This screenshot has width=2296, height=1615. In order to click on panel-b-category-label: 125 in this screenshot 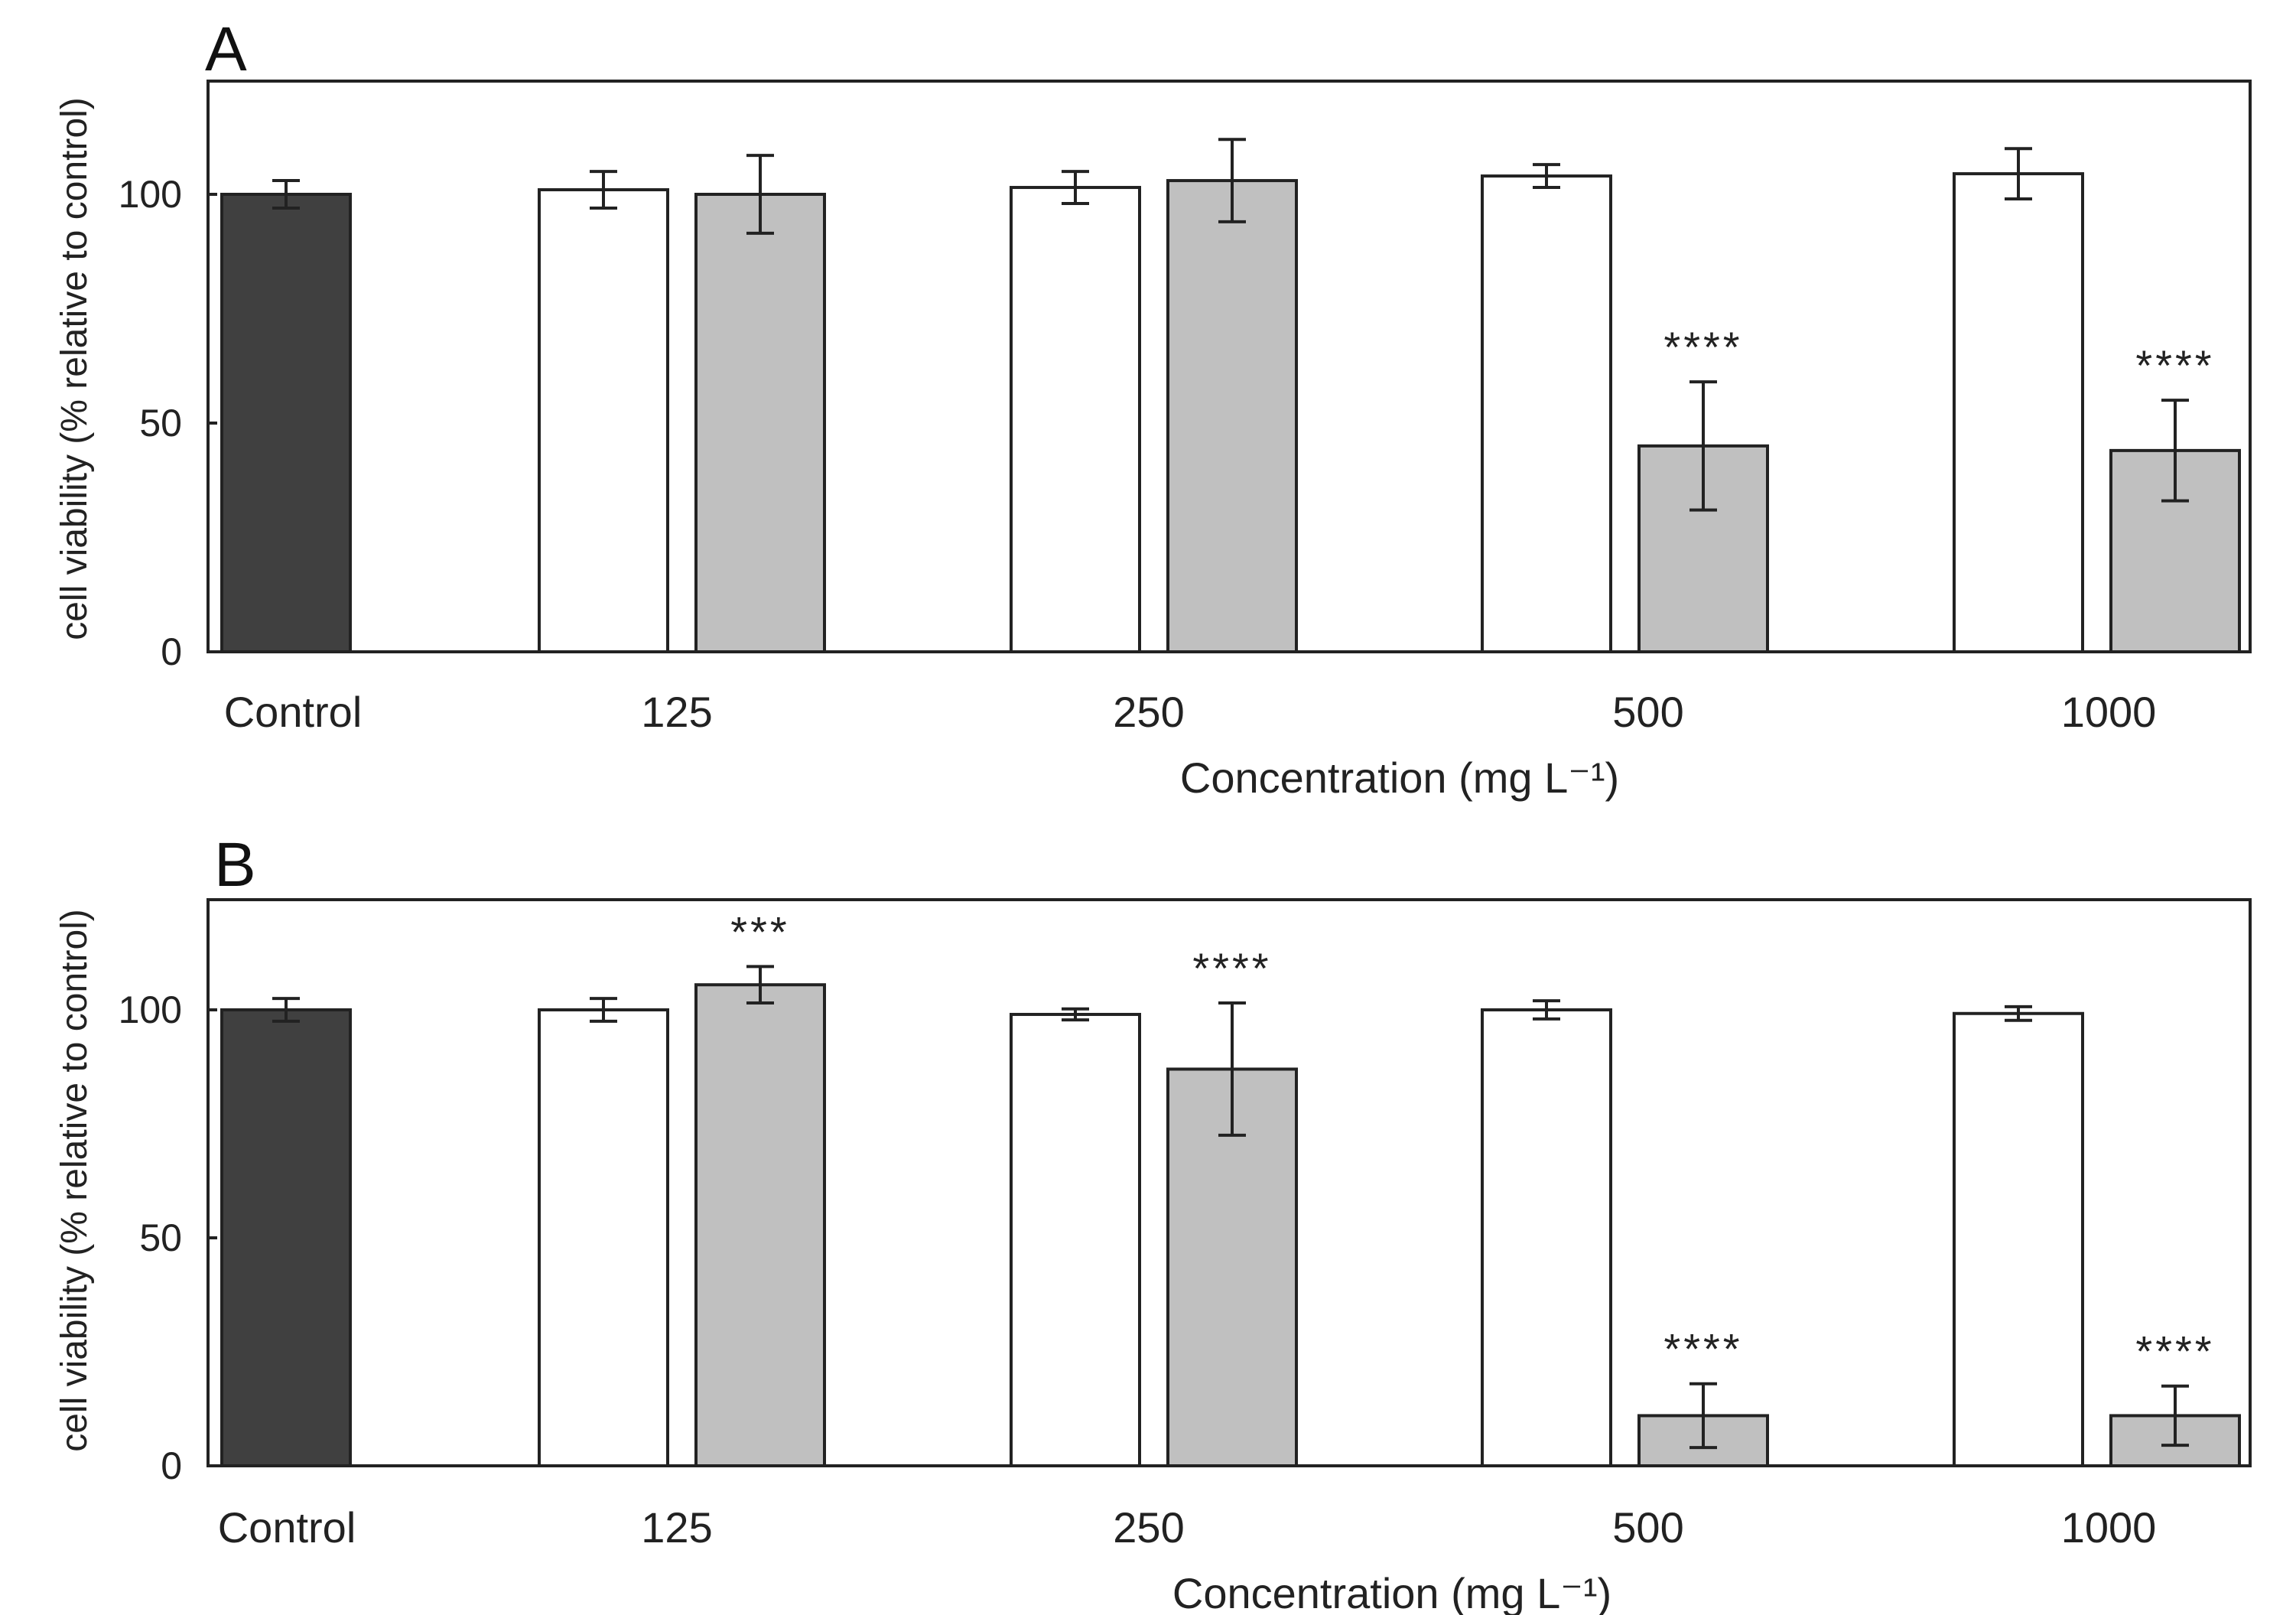, I will do `click(677, 1527)`.